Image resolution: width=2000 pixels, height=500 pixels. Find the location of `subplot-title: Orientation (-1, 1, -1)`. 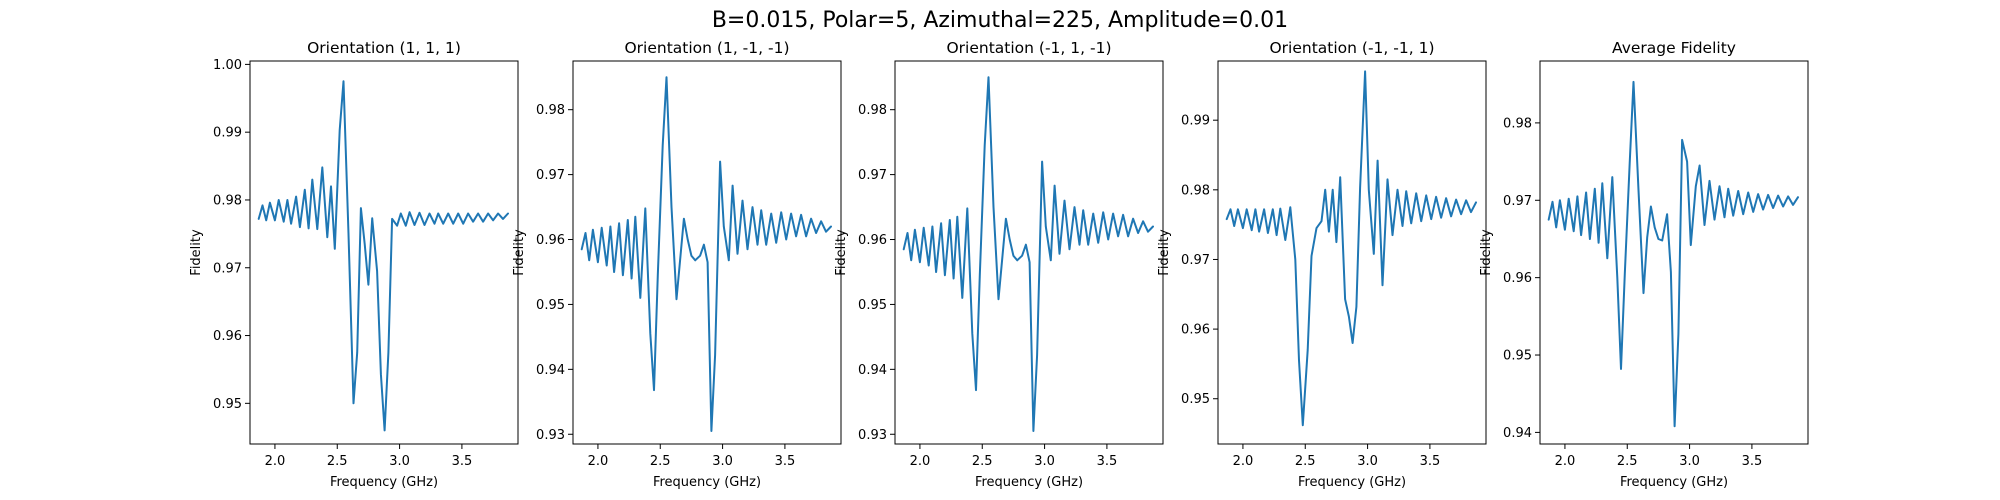

subplot-title: Orientation (-1, 1, -1) is located at coordinates (1028, 48).